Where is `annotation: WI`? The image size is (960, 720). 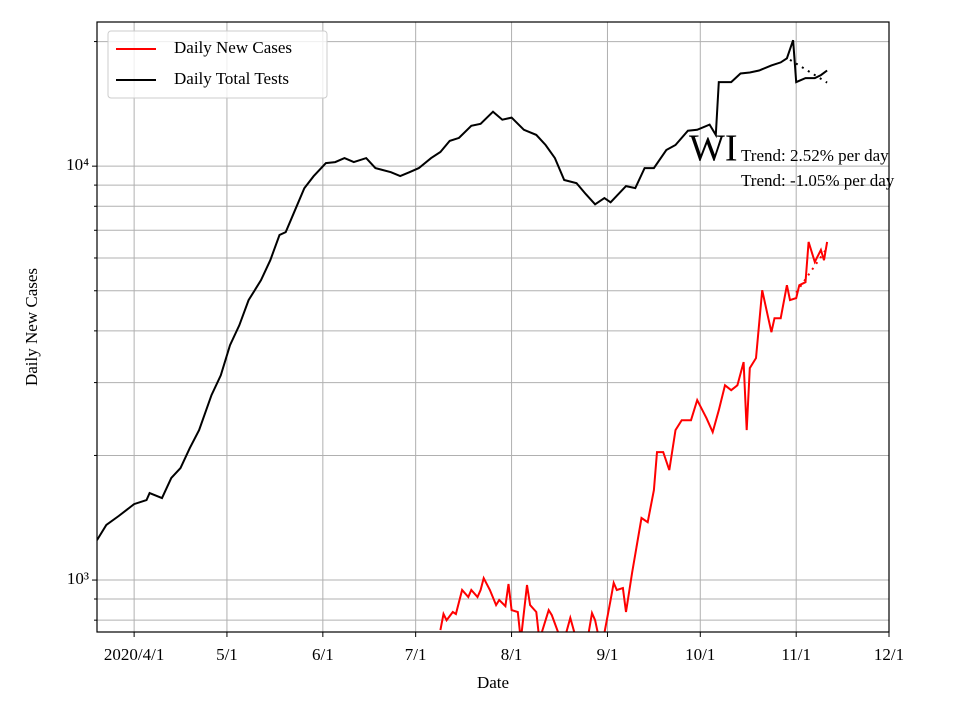
annotation: WI is located at coordinates (713, 149).